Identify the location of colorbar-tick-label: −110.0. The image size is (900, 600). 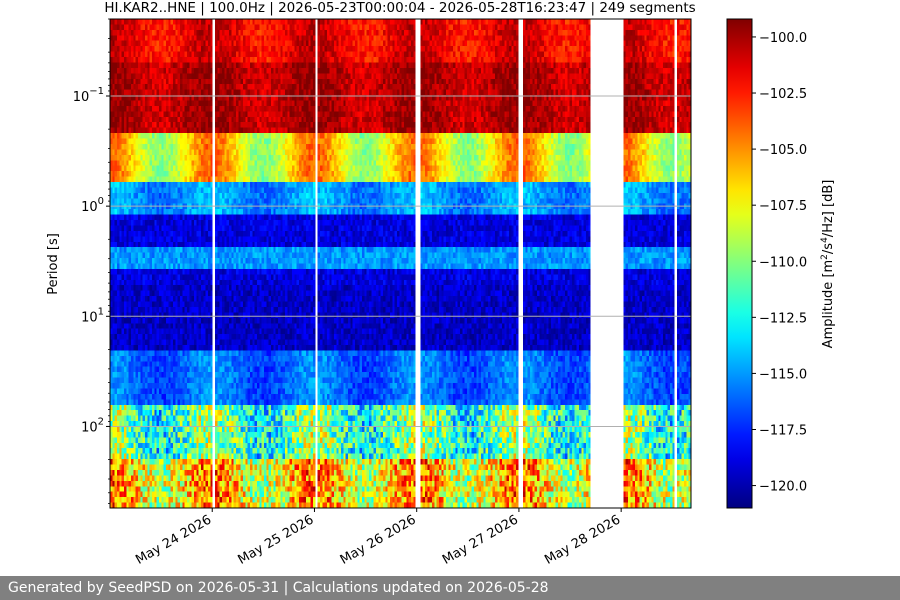
(783, 262).